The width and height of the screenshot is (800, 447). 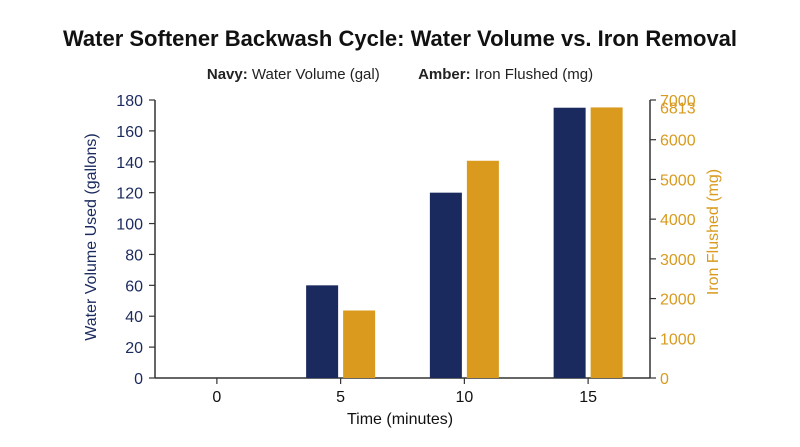 What do you see at coordinates (227, 74) in the screenshot?
I see `legend-key-volume: Navy:` at bounding box center [227, 74].